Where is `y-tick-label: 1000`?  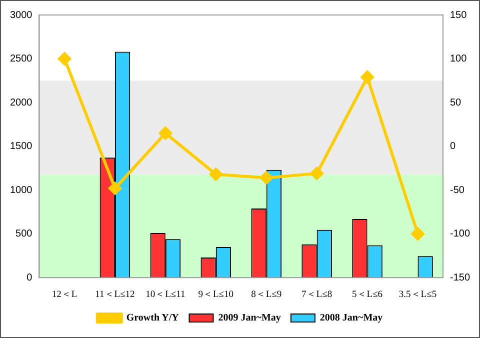
y-tick-label: 1000 is located at coordinates (21, 190).